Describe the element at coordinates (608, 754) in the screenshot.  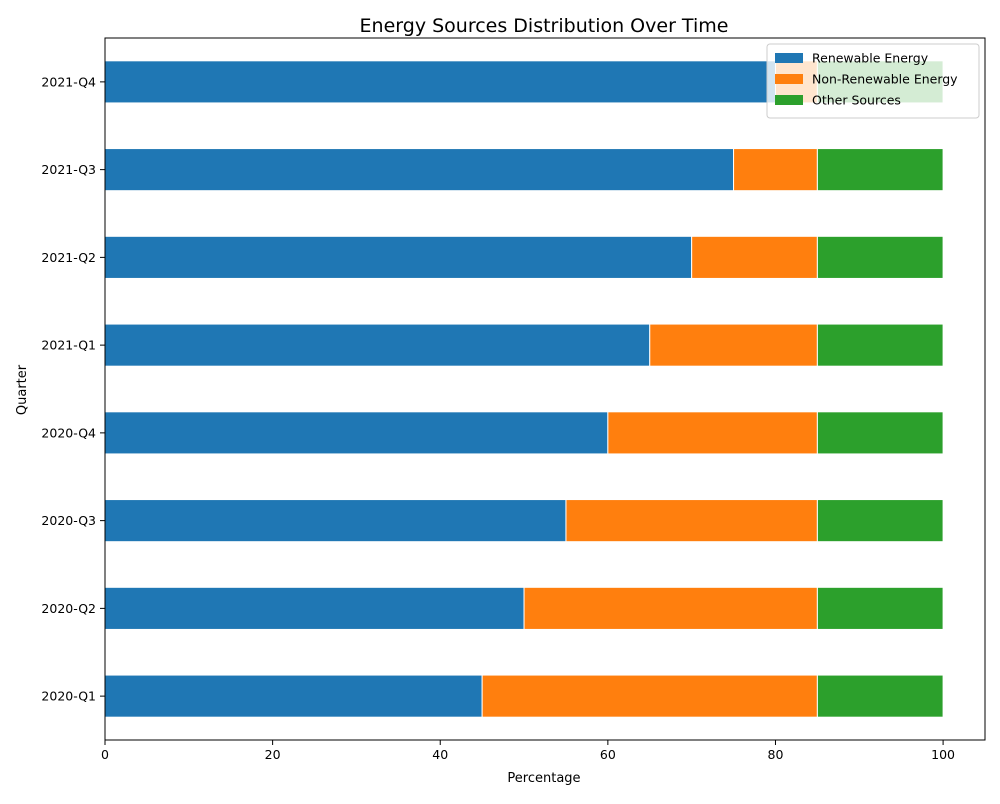
I see `x-tick-label: 60` at that location.